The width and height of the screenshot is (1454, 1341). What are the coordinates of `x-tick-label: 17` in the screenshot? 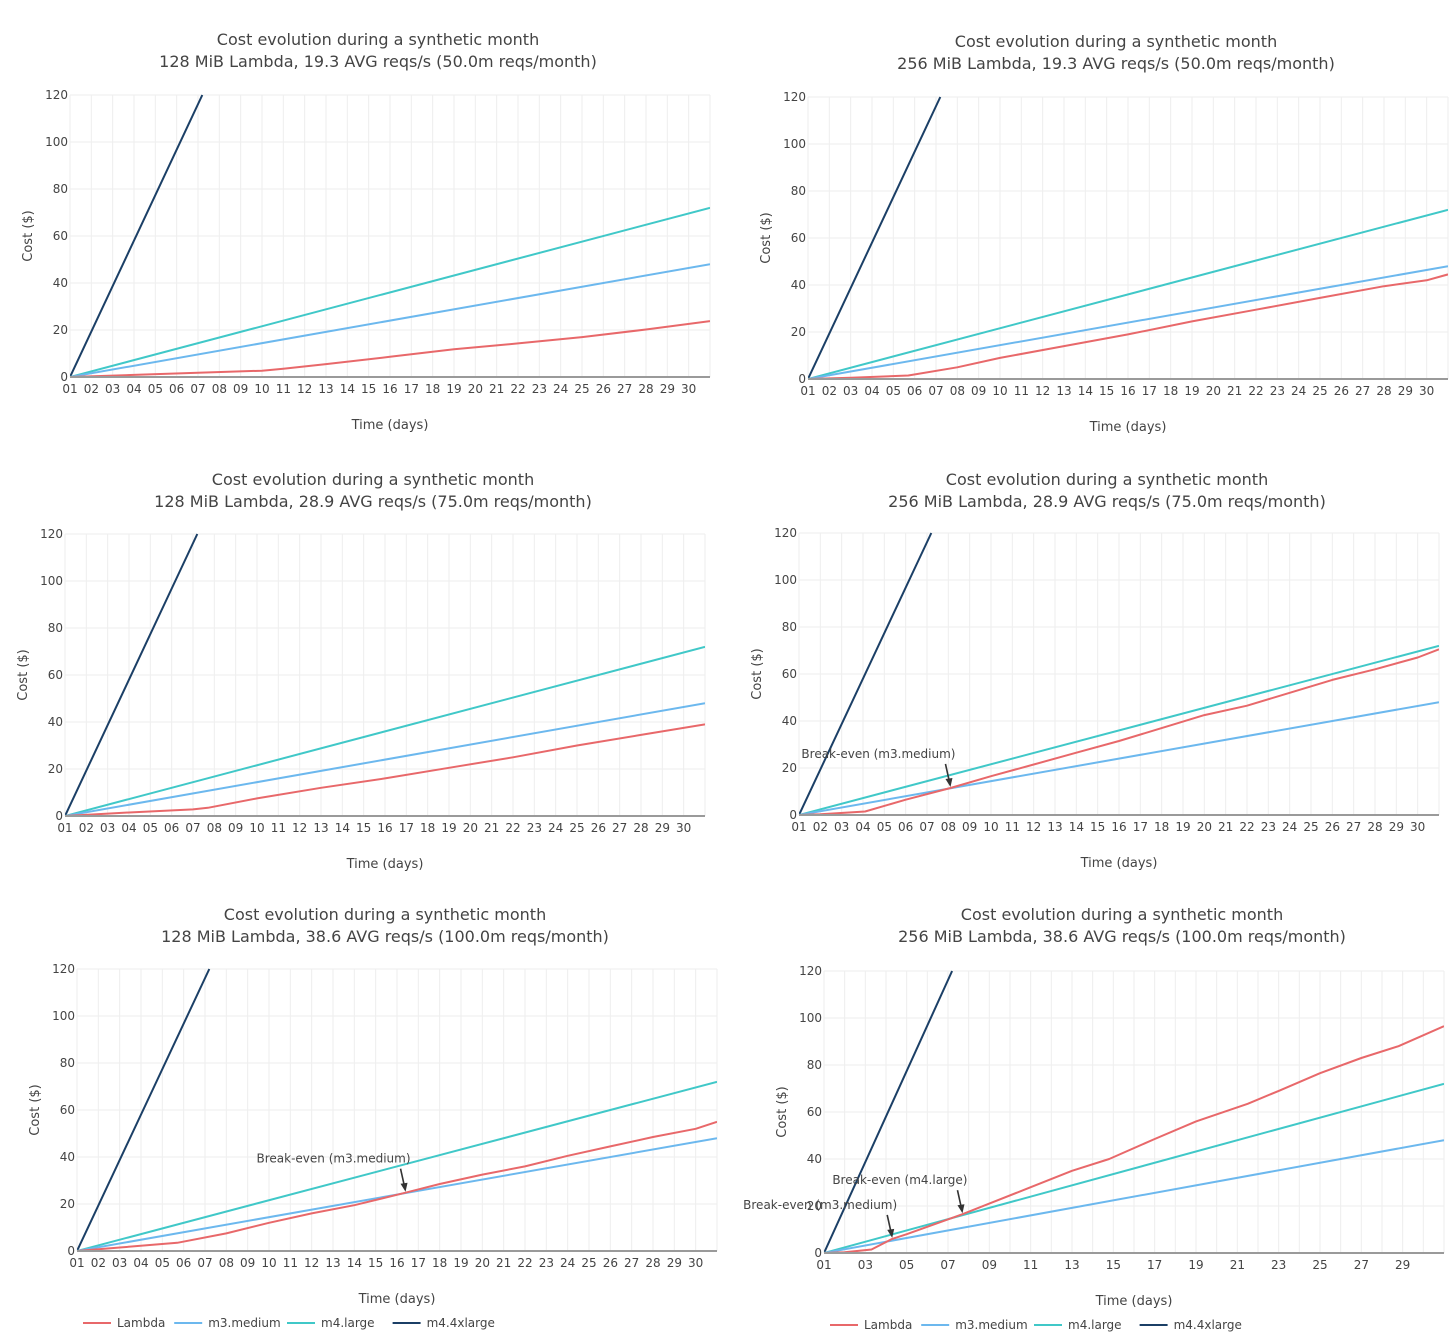 It's located at (406, 828).